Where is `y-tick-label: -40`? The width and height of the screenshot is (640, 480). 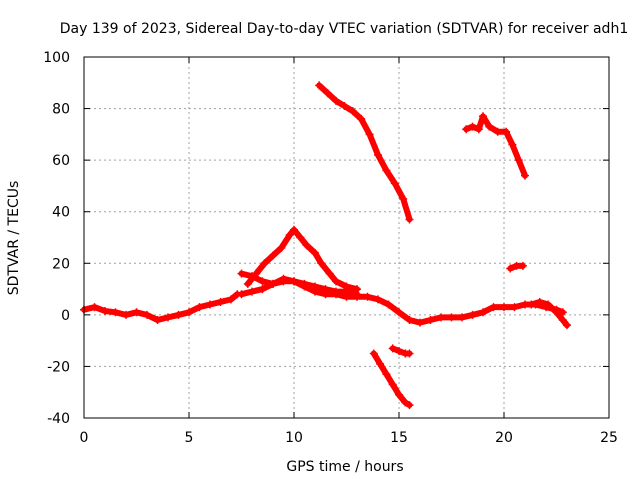 y-tick-label: -40 is located at coordinates (58, 419).